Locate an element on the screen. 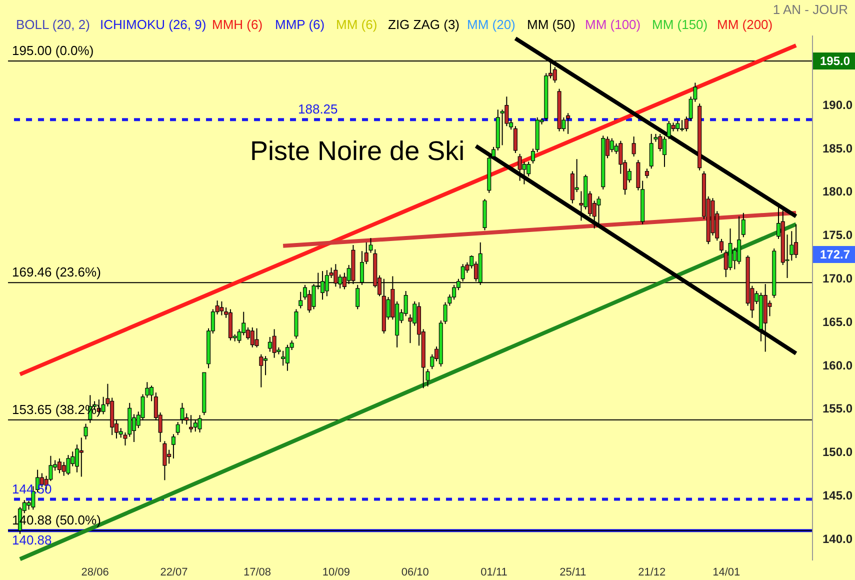  x-tick-label: 06/10 is located at coordinates (415, 572).